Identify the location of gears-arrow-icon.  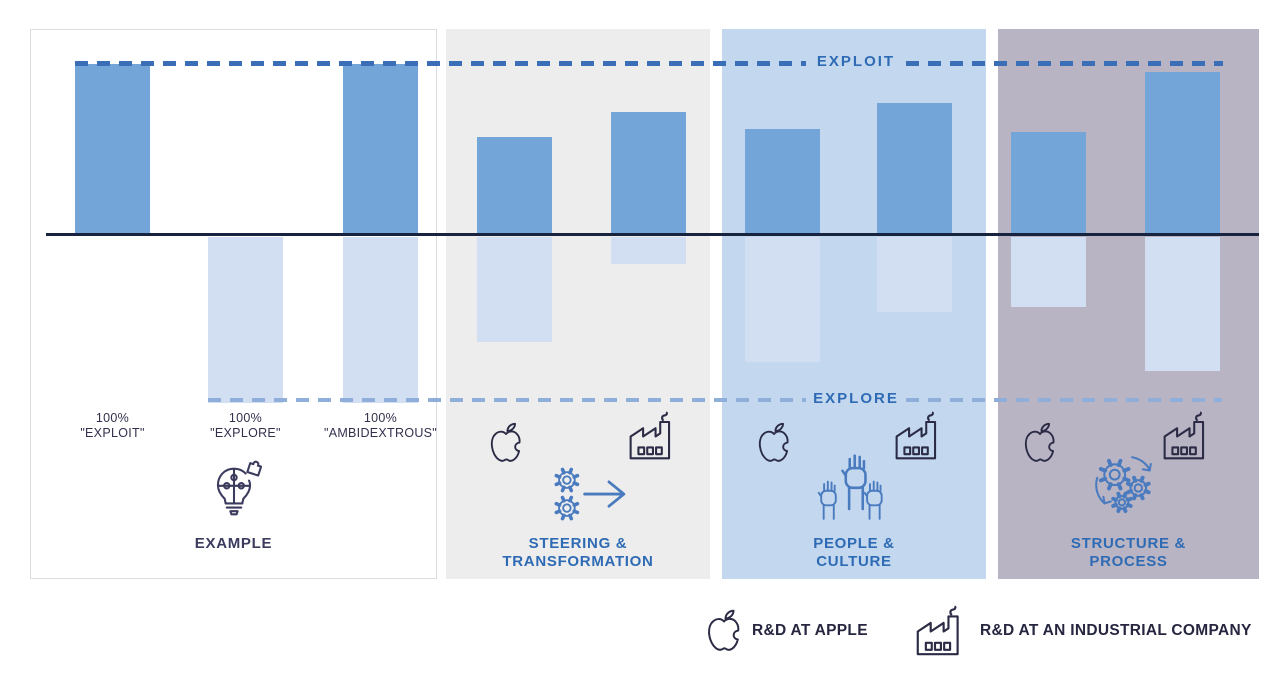
(594, 495).